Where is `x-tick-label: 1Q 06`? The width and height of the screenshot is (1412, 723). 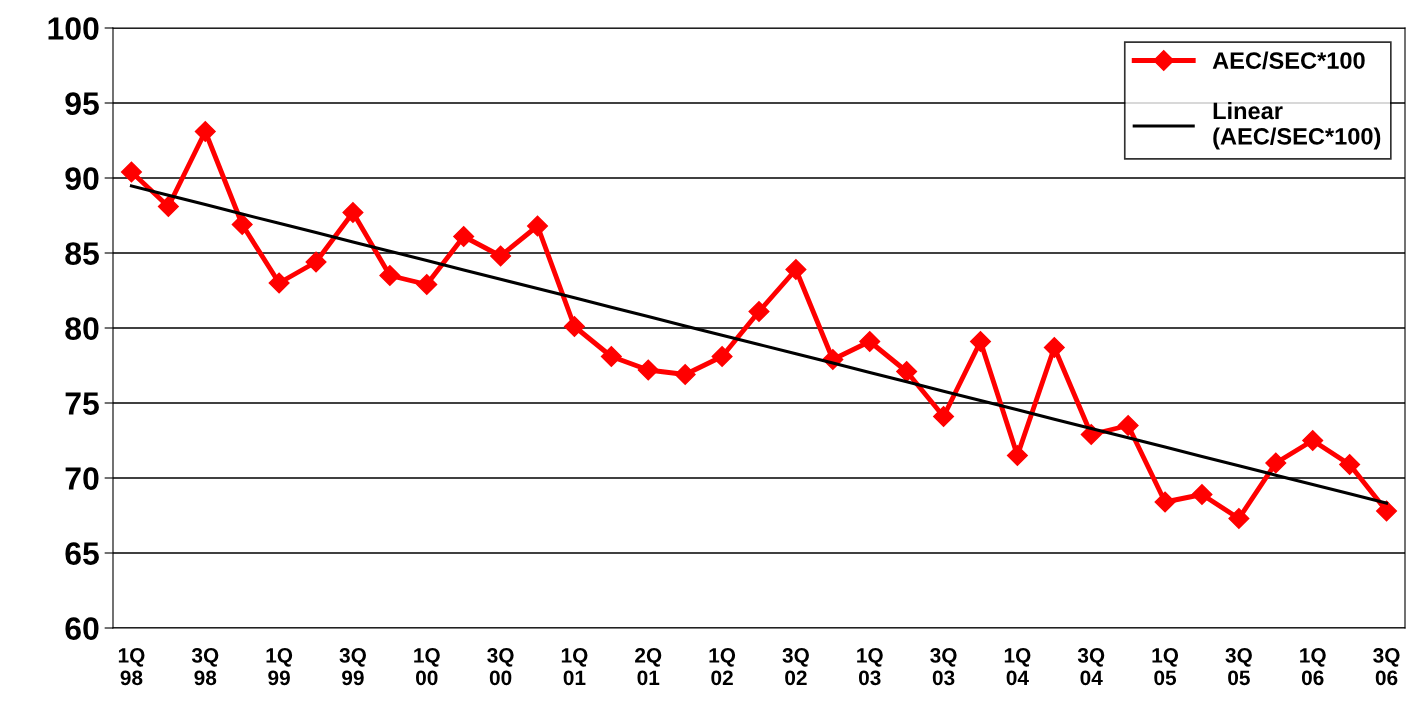
x-tick-label: 1Q 06 is located at coordinates (1313, 666).